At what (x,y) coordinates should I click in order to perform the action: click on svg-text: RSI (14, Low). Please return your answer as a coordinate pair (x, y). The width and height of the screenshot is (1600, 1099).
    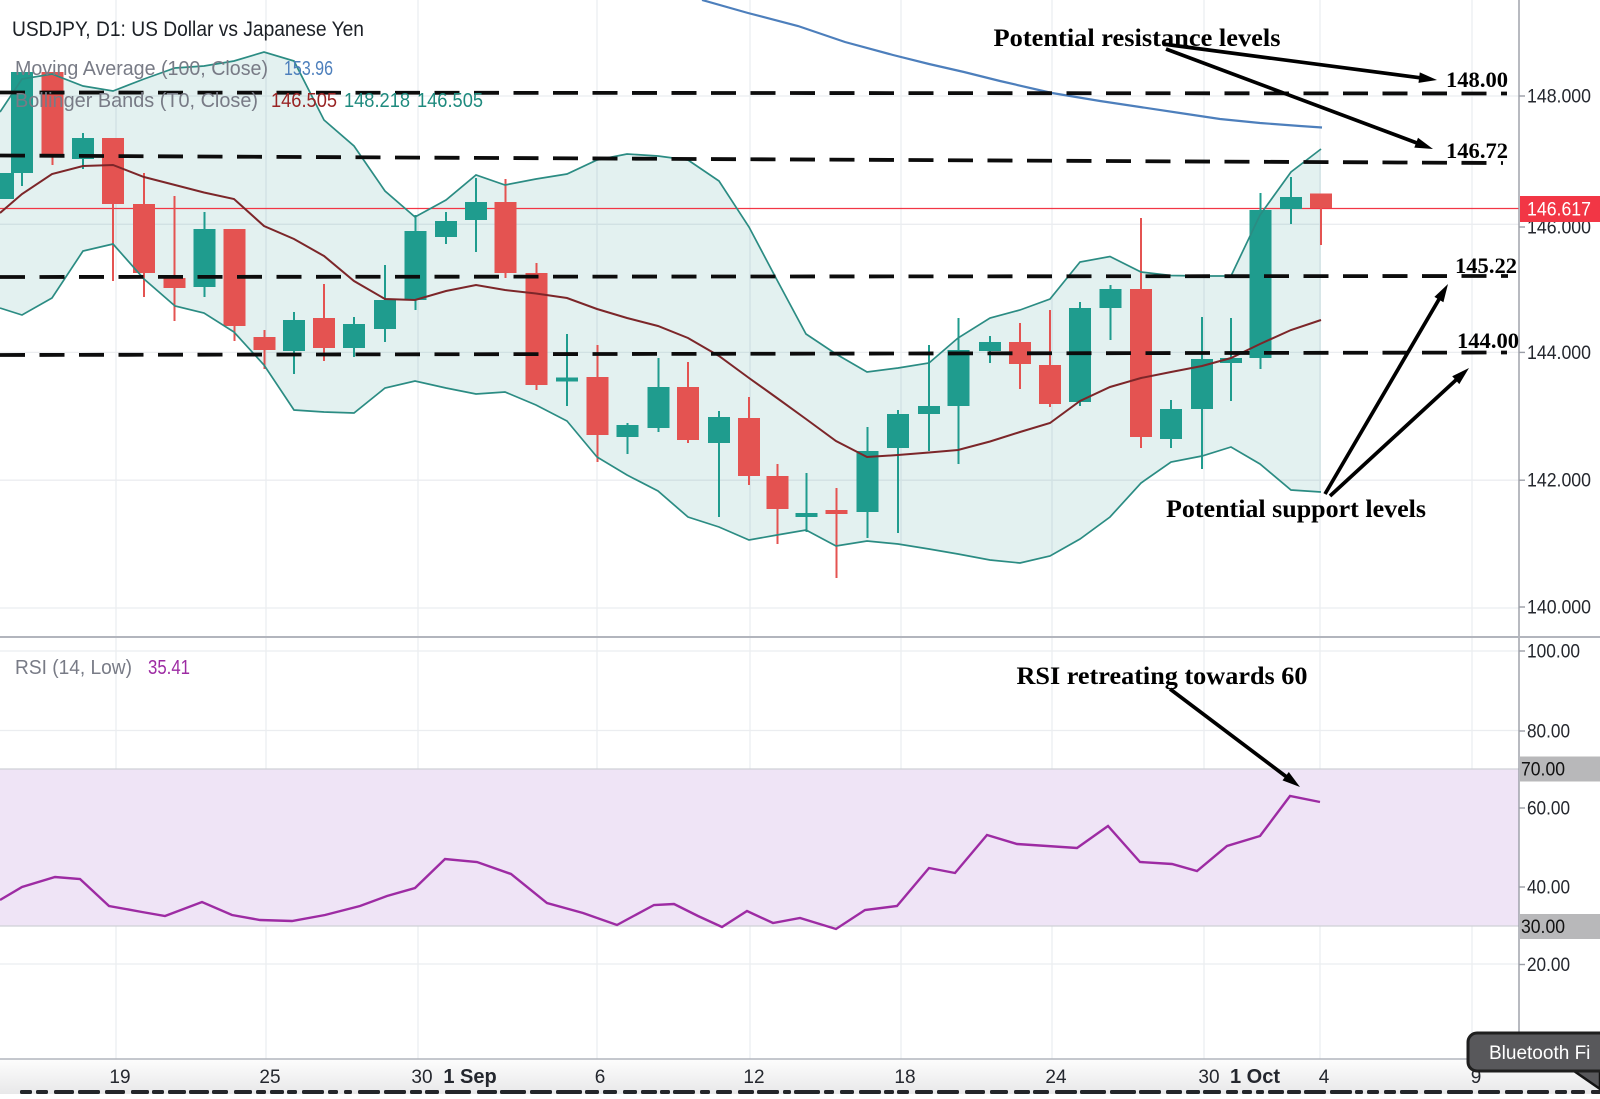
    Looking at the image, I should click on (73, 668).